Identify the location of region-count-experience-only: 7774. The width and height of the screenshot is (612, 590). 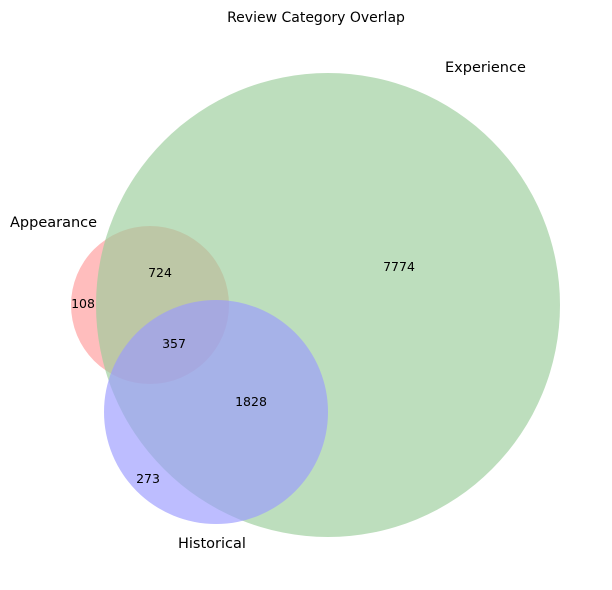
(399, 266).